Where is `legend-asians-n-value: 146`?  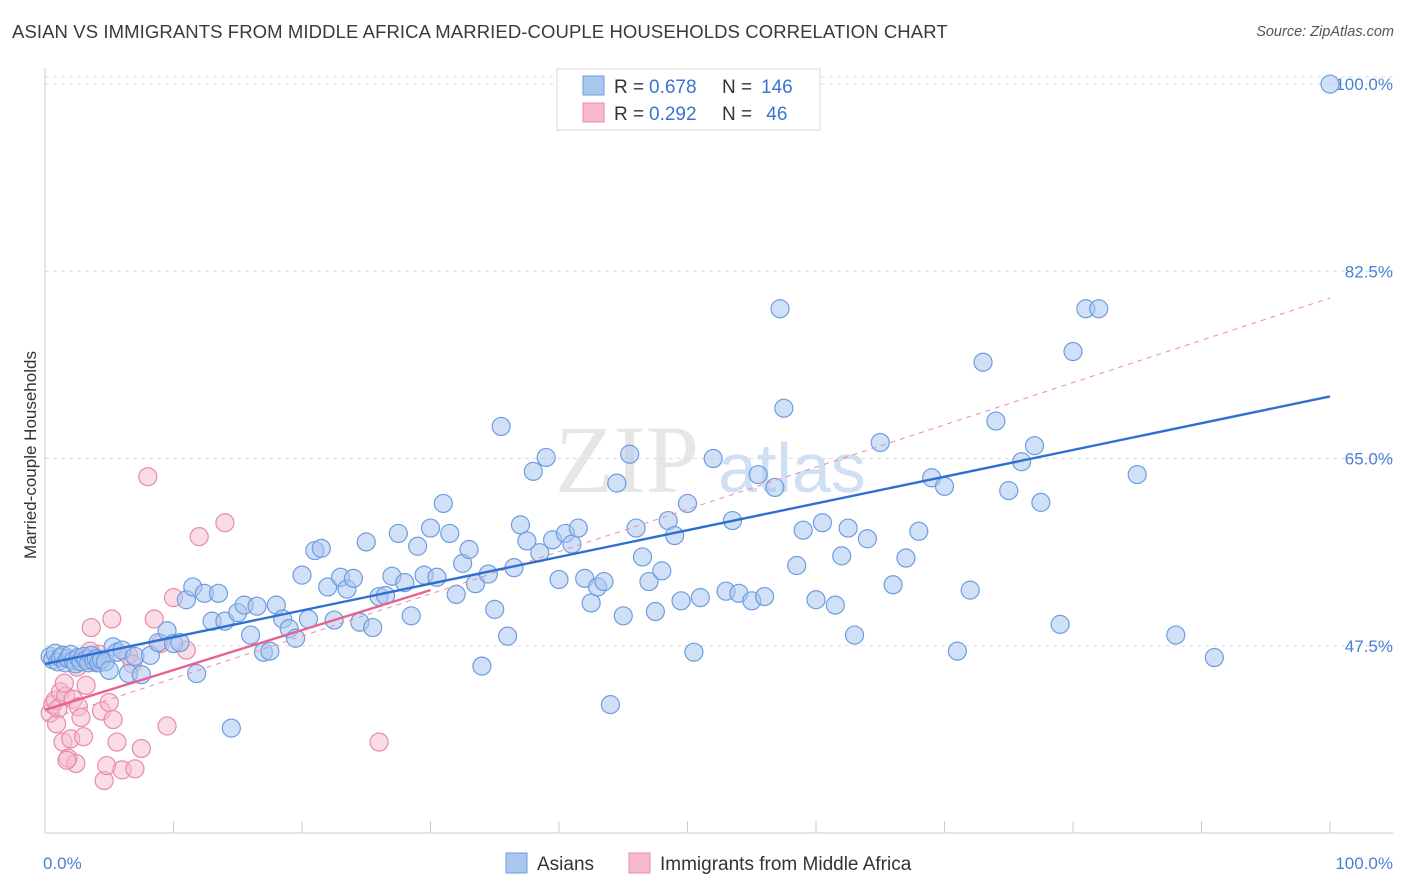 legend-asians-n-value: 146 is located at coordinates (777, 87).